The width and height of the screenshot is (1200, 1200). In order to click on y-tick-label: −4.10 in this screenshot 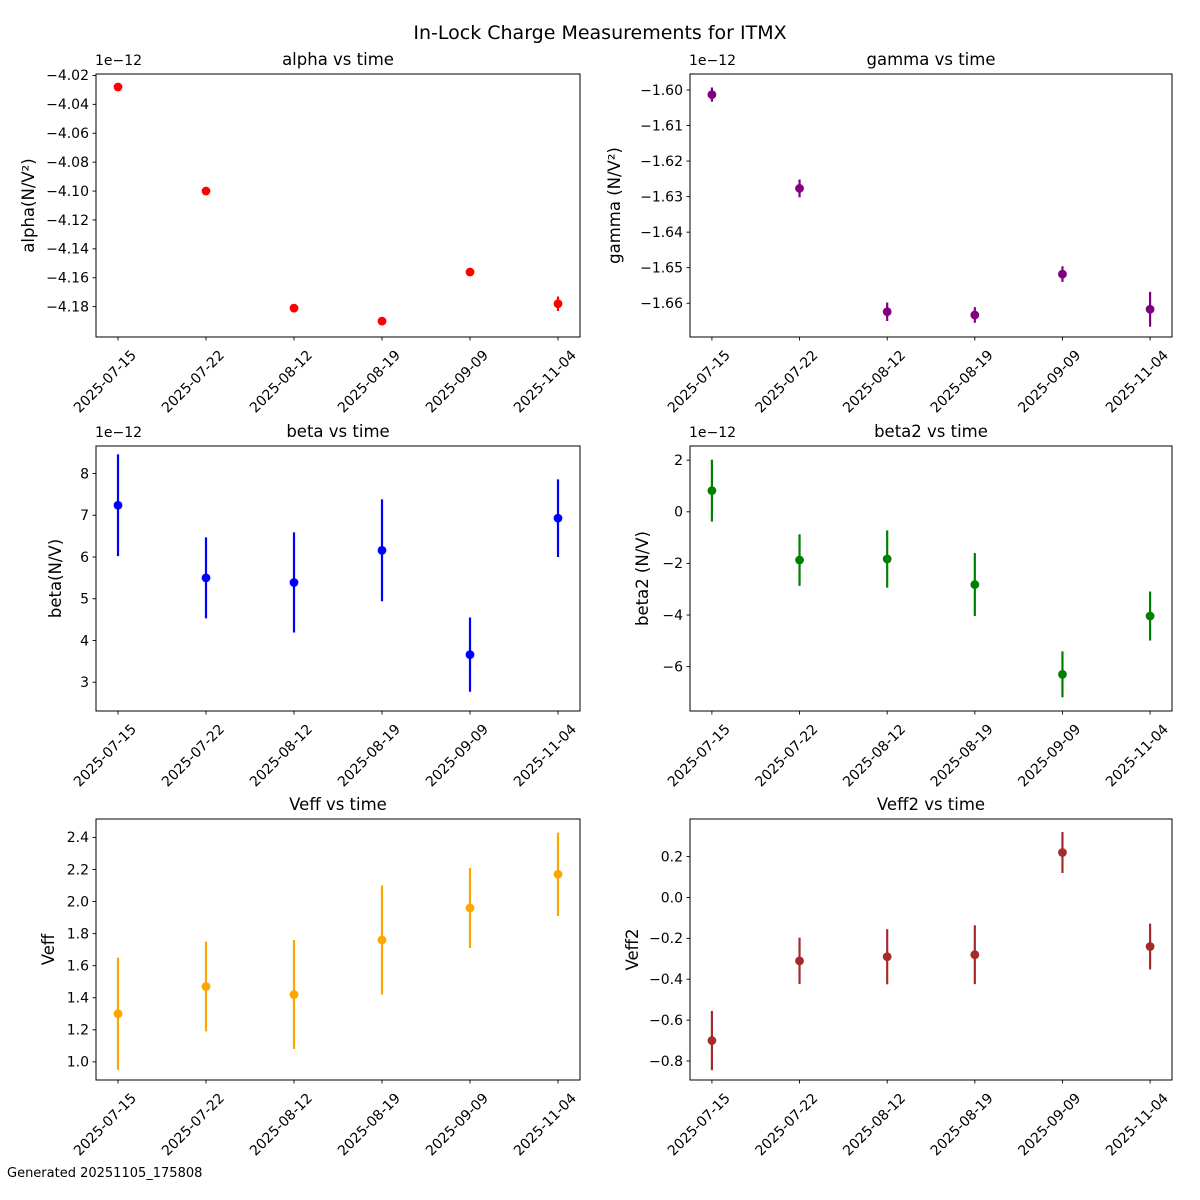, I will do `click(67, 192)`.